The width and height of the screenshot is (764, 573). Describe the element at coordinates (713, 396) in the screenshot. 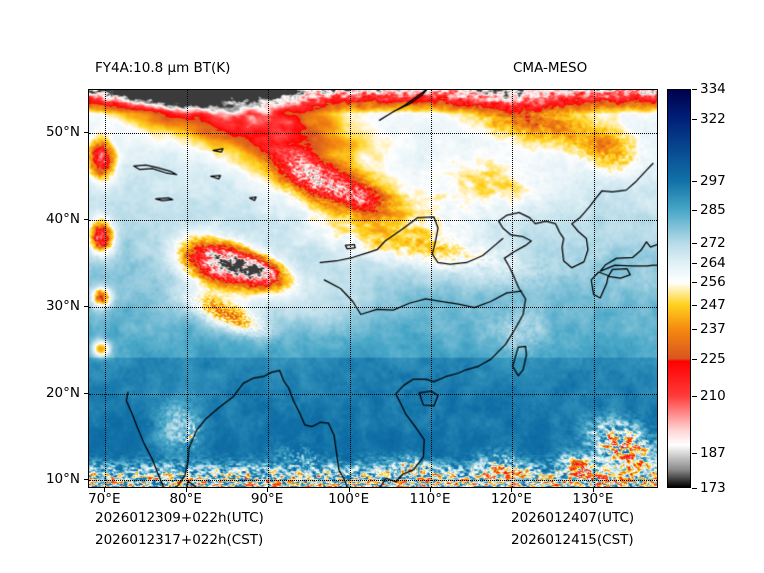

I see `colorbar-label-210: 210` at that location.